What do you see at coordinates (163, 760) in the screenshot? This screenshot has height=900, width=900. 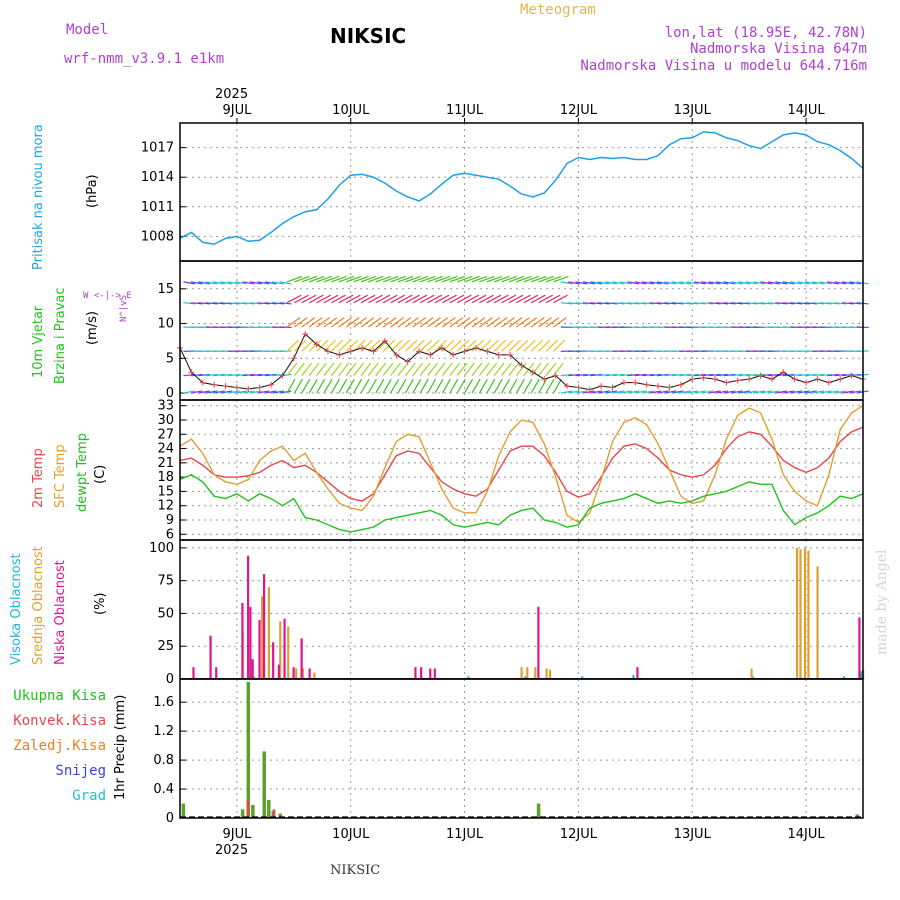 I see `y-tick-label: 0.8` at bounding box center [163, 760].